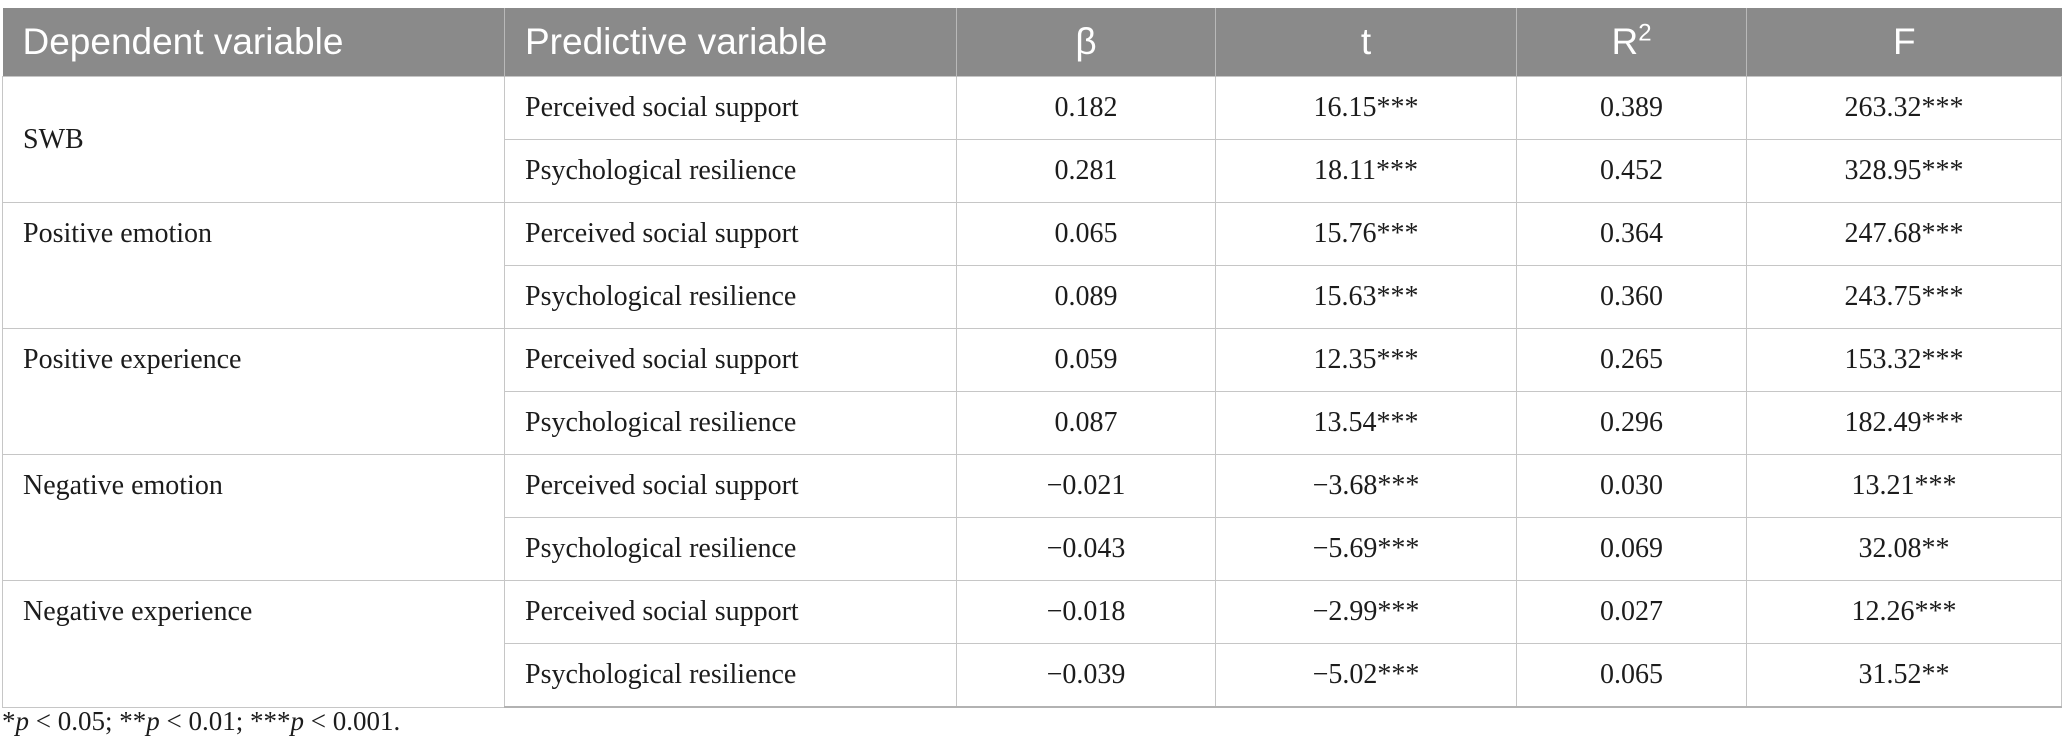 Image resolution: width=2067 pixels, height=748 pixels. I want to click on header-dependent-variable: Dependent variable, so click(253, 42).